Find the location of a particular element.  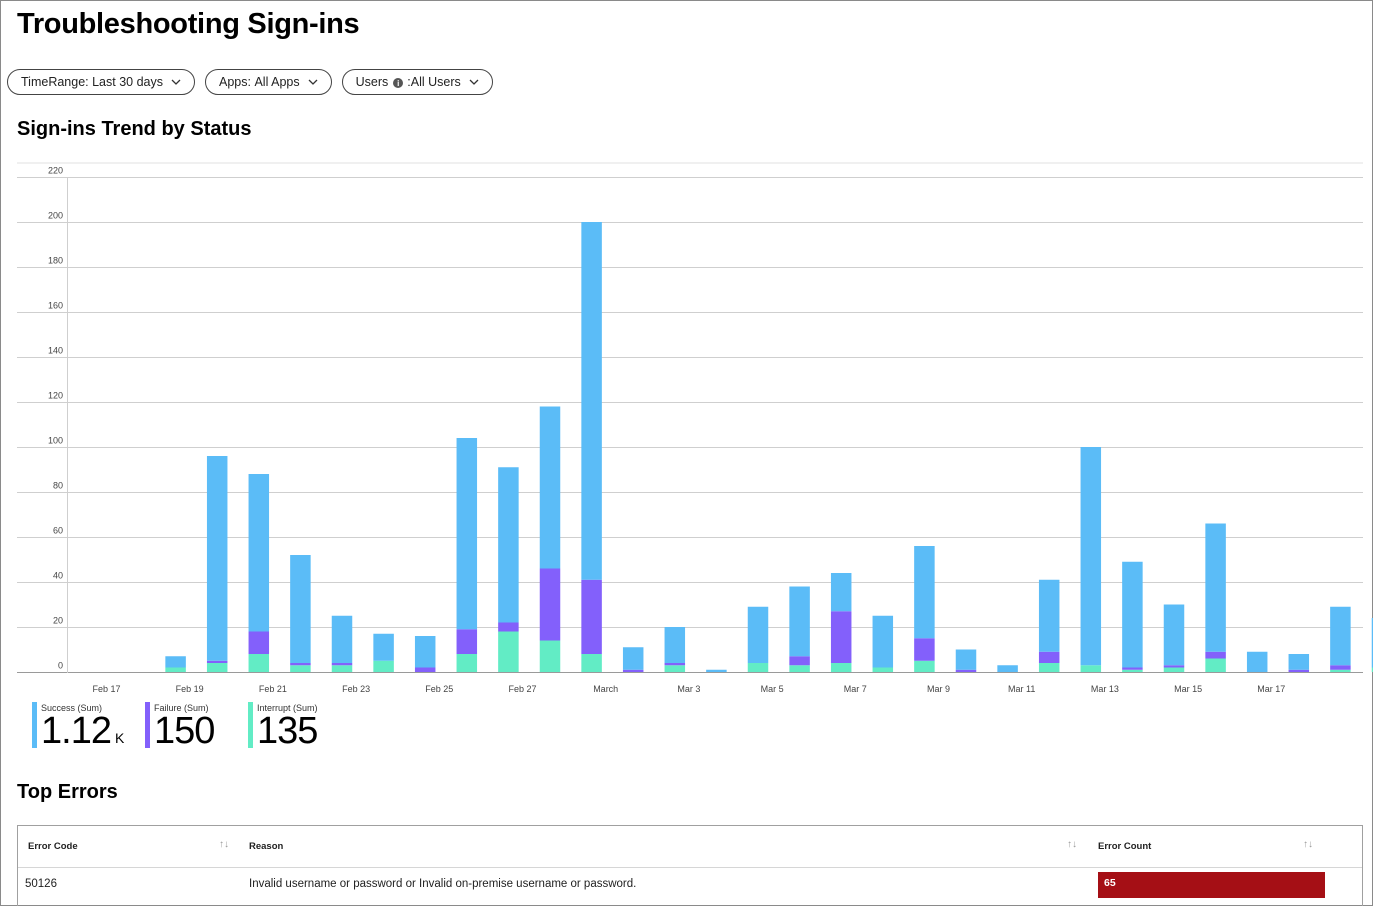

column-header-reason: Reason is located at coordinates (266, 846).